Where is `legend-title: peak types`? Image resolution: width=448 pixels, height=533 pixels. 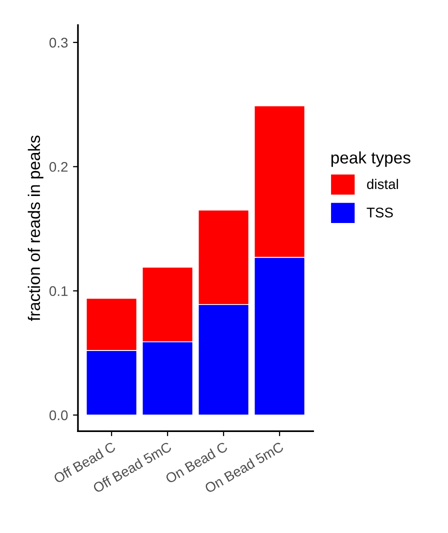 legend-title: peak types is located at coordinates (370, 159).